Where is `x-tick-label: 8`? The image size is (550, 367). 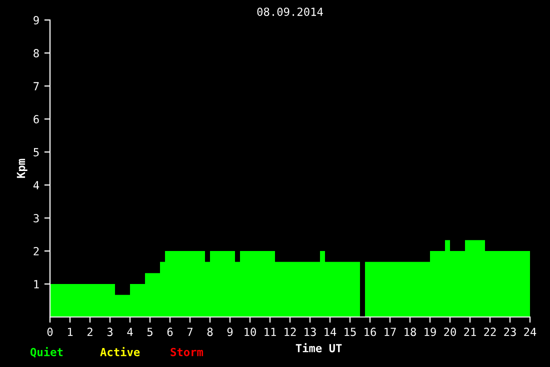 x-tick-label: 8 is located at coordinates (210, 332).